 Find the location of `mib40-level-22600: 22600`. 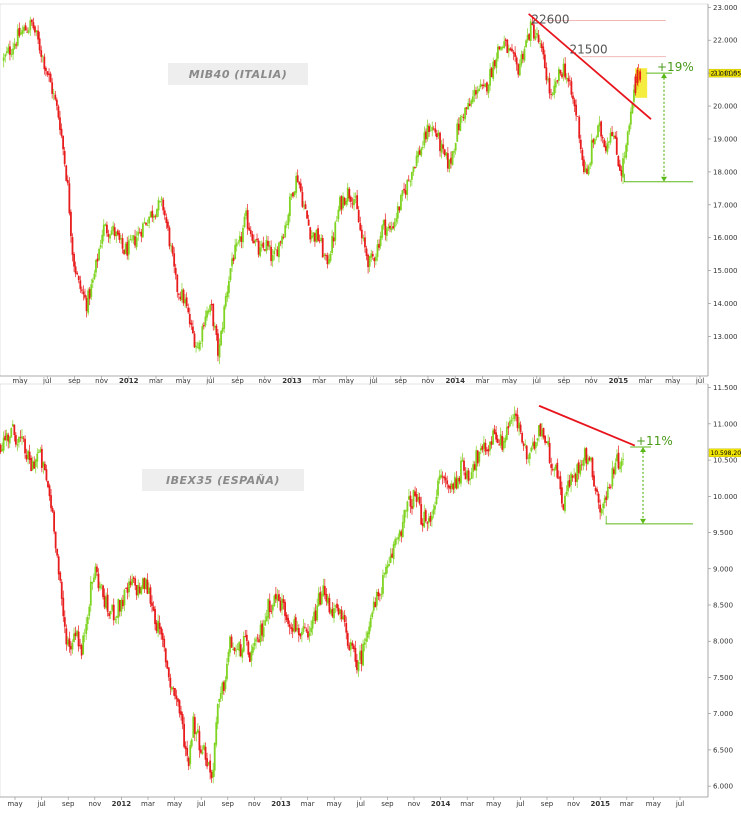

mib40-level-22600: 22600 is located at coordinates (550, 19).